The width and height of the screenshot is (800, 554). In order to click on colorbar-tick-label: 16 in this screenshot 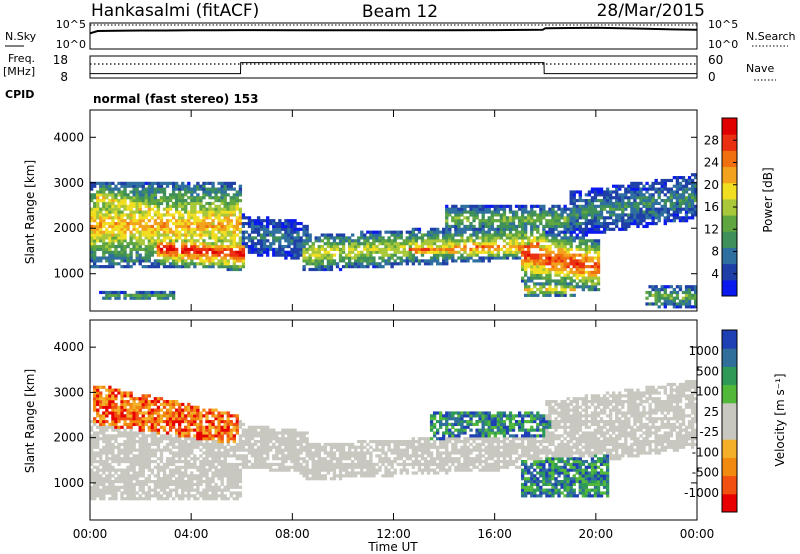, I will do `click(711, 207)`.